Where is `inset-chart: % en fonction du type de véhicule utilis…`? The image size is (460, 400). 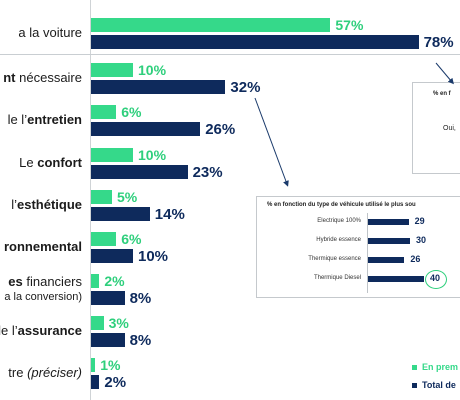
inset-chart: % en fonction du type de véhicule utilis… is located at coordinates (358, 247).